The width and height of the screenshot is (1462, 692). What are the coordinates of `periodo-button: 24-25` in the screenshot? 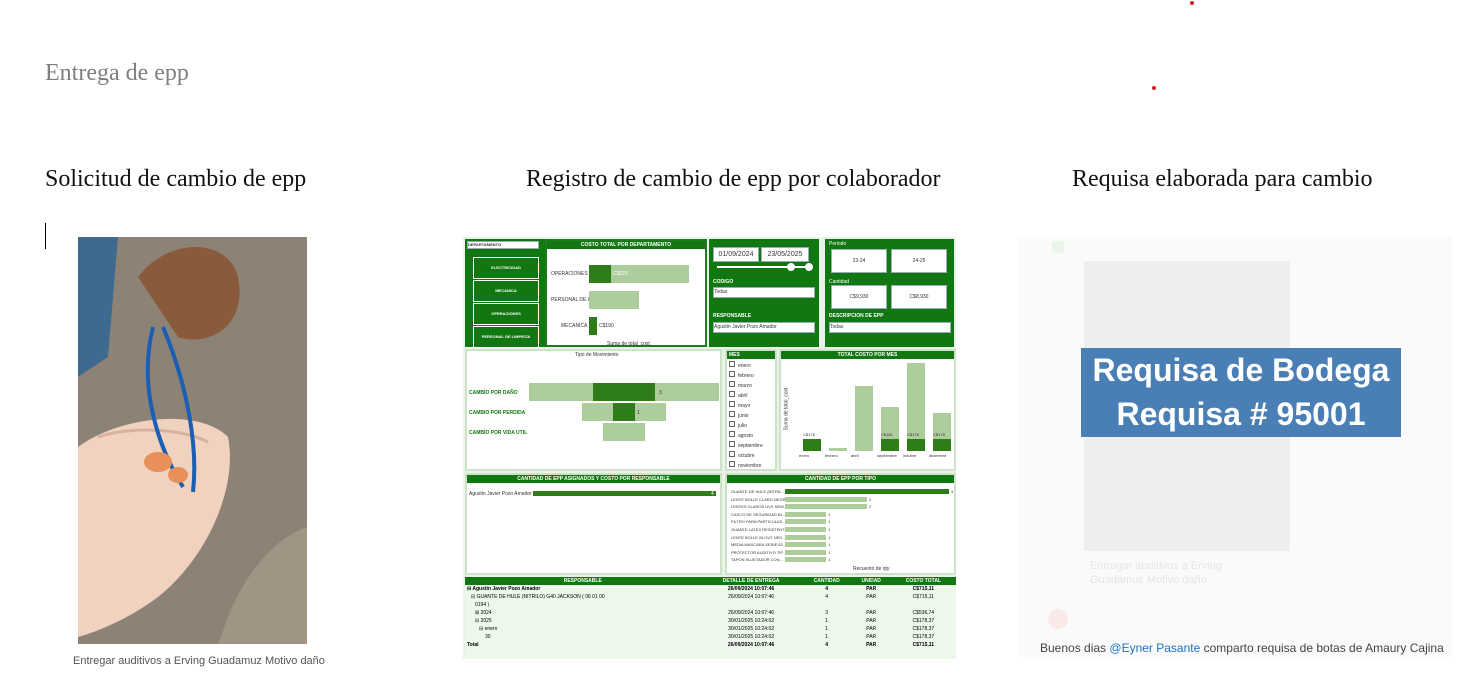 It's located at (919, 261).